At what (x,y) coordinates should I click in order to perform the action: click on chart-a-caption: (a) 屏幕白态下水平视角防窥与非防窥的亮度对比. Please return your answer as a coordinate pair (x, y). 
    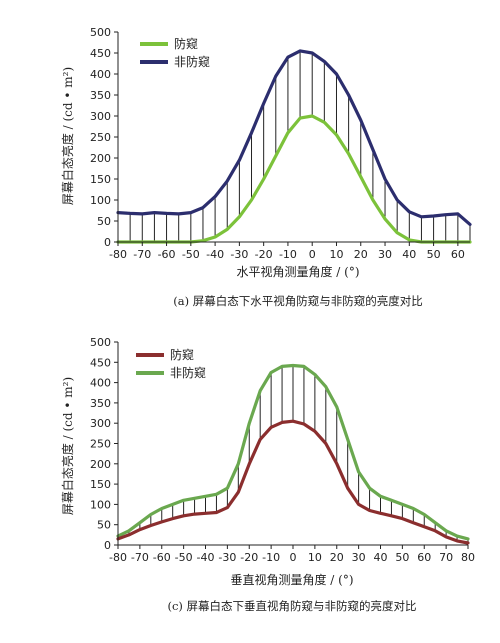
    Looking at the image, I should click on (297, 301).